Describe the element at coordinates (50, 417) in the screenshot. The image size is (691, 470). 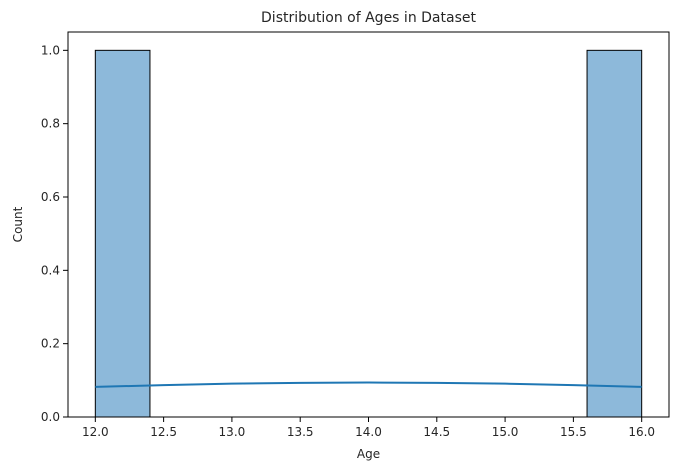
I see `y-tick-label: 0.0` at that location.